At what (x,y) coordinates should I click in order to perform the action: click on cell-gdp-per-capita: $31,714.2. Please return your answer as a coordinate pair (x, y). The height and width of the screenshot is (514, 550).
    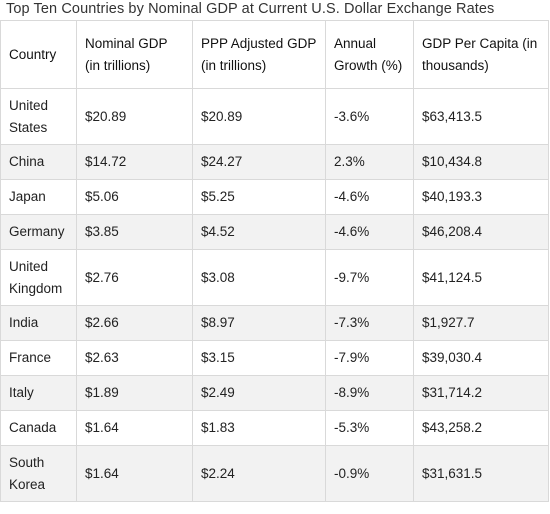
    Looking at the image, I should click on (481, 393).